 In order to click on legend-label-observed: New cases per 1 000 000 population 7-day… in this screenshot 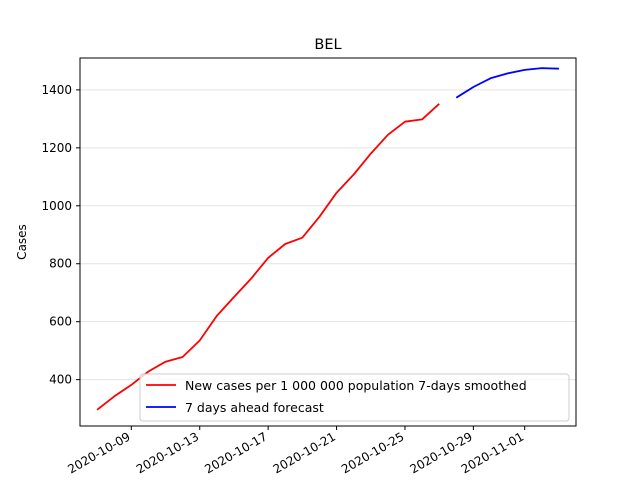, I will do `click(356, 385)`.